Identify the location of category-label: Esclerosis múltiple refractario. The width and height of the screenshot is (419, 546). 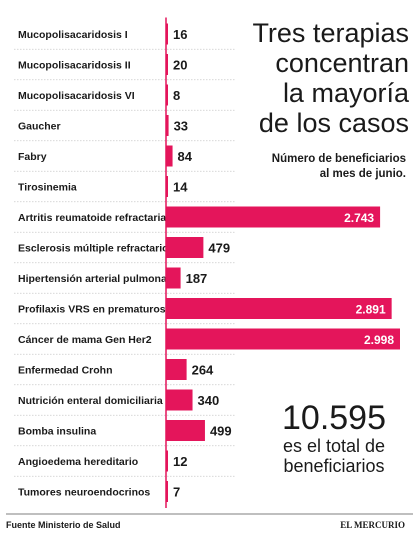
(93, 249).